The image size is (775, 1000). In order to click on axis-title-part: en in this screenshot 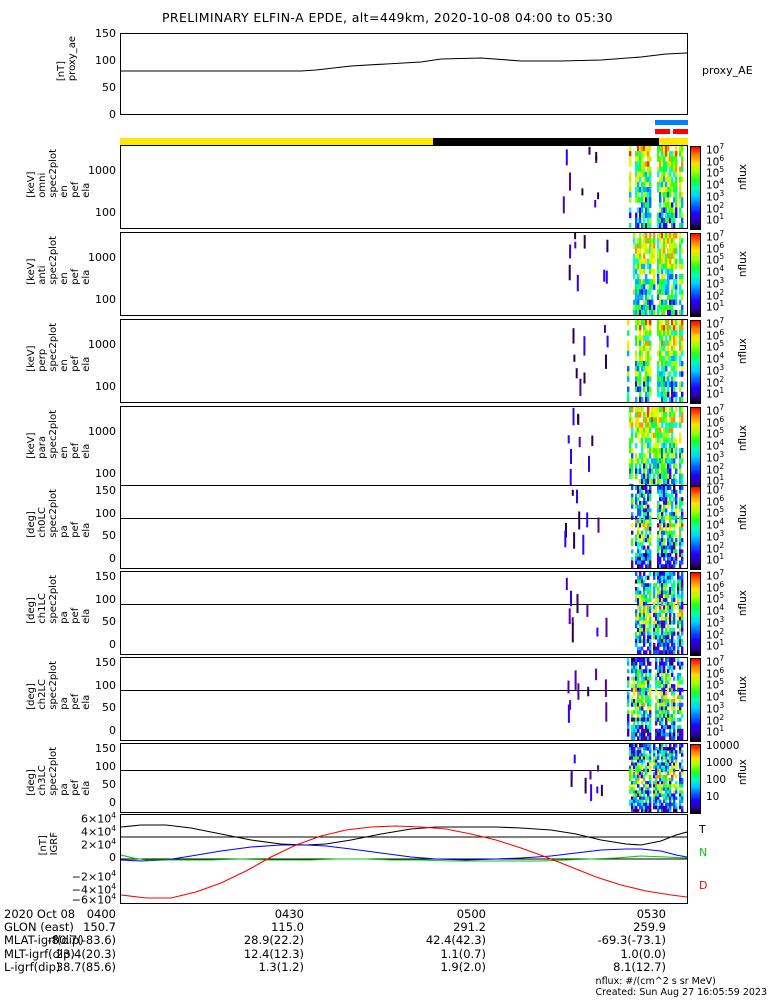, I will do `click(64, 452)`.